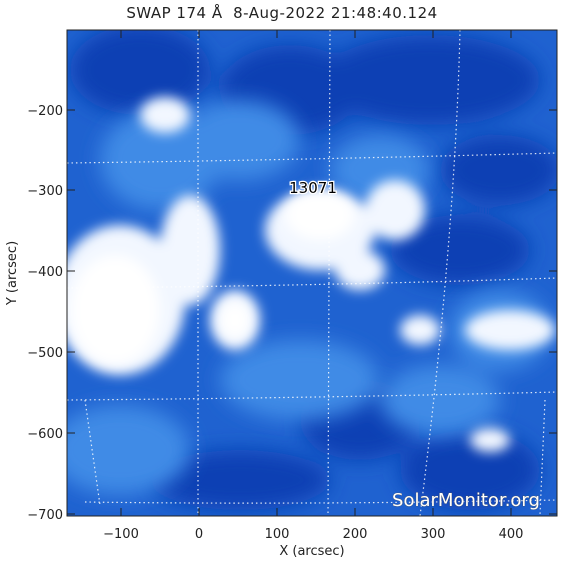 This screenshot has height=564, width=564. I want to click on y-tick-label: −300, so click(45, 191).